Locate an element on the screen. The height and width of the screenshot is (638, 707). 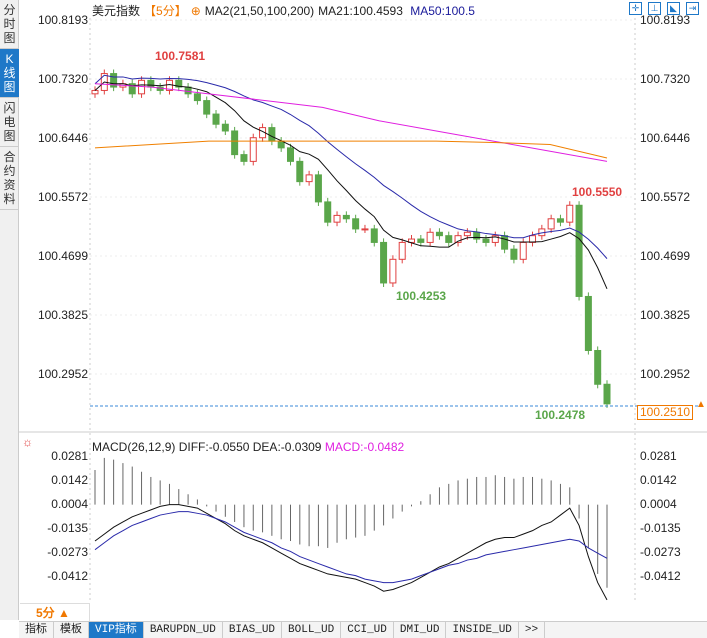
macd-axis-label-right: -0.0273 is located at coordinates (660, 552).